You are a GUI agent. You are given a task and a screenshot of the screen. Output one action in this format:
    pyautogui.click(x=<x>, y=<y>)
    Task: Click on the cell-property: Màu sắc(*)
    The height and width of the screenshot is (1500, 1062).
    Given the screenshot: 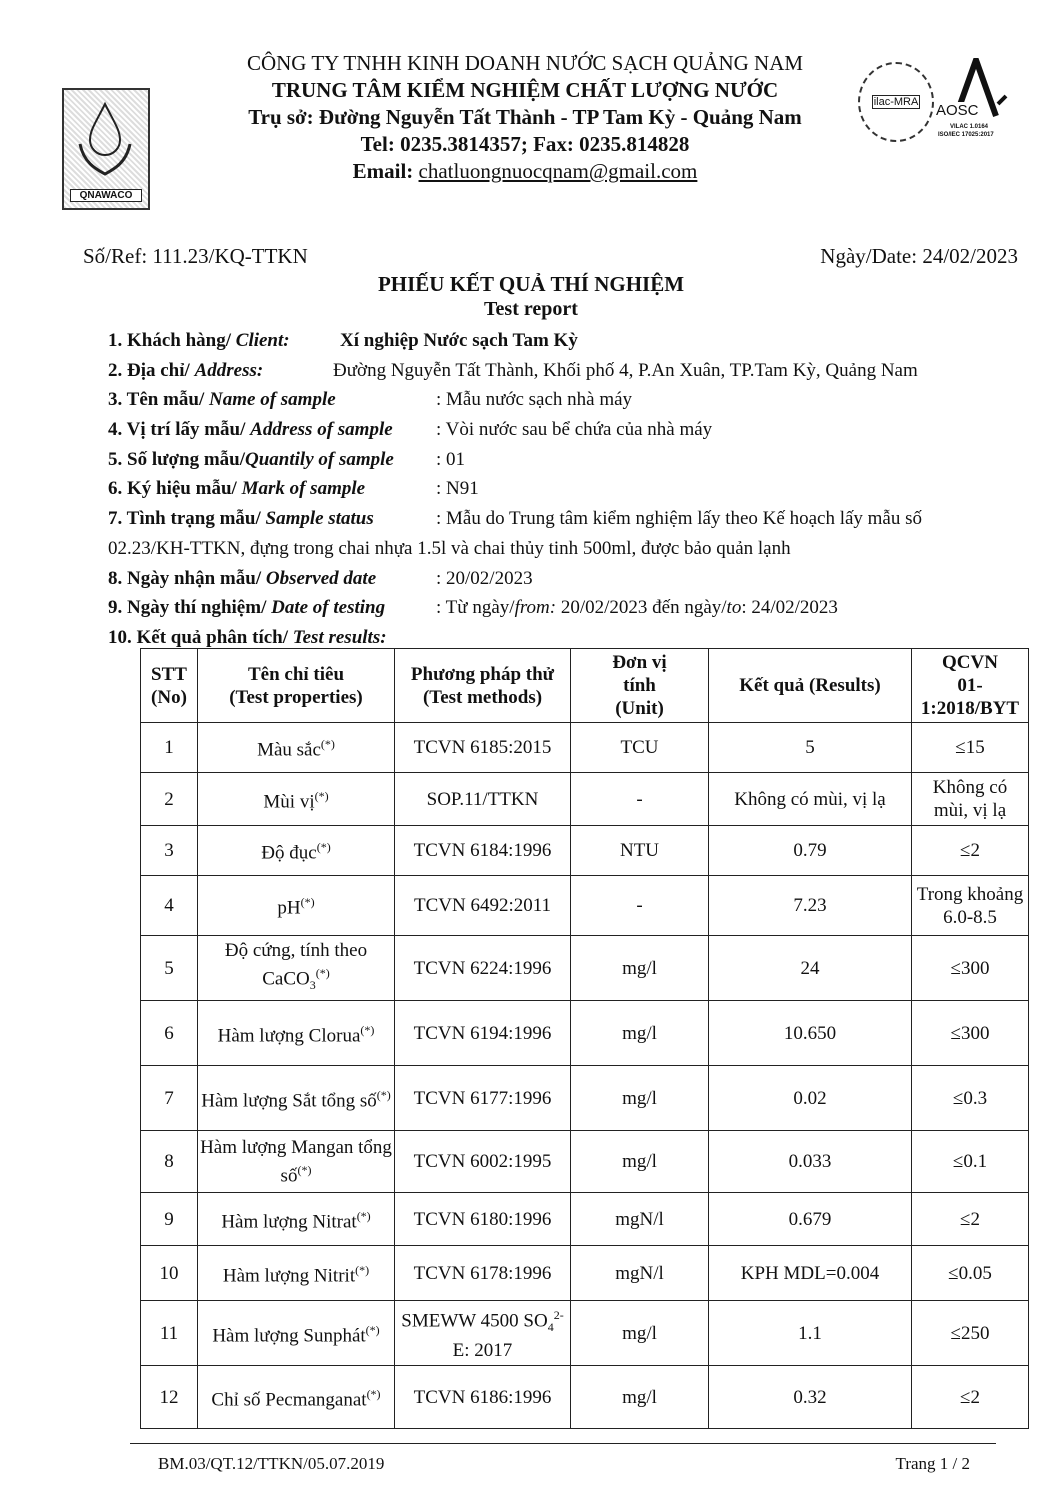 What is the action you would take?
    pyautogui.click(x=296, y=747)
    